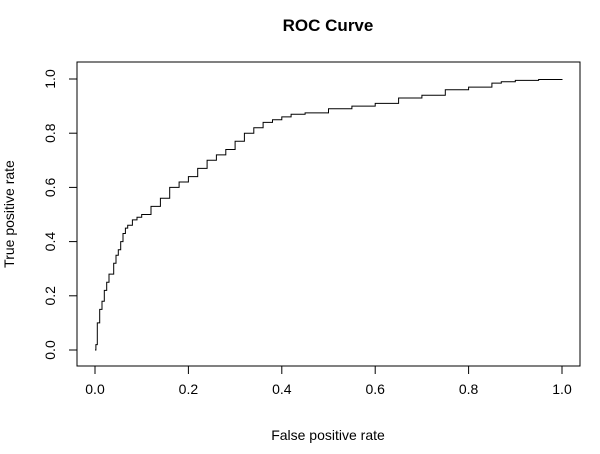  What do you see at coordinates (50, 242) in the screenshot?
I see `y-tick-label: 0.4` at bounding box center [50, 242].